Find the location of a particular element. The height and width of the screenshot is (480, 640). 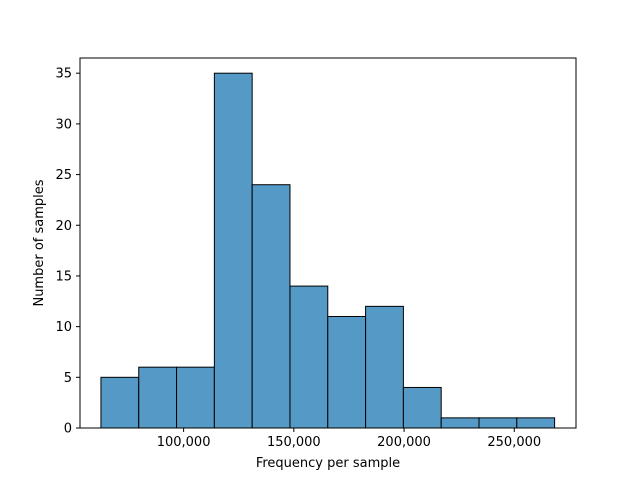

x-tick-label: 100,000 is located at coordinates (184, 442).